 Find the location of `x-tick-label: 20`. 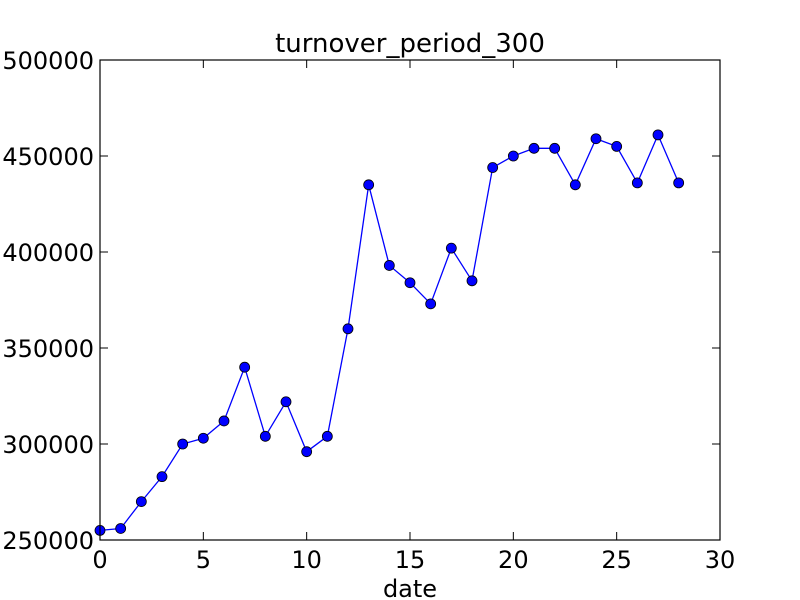

x-tick-label: 20 is located at coordinates (513, 560).